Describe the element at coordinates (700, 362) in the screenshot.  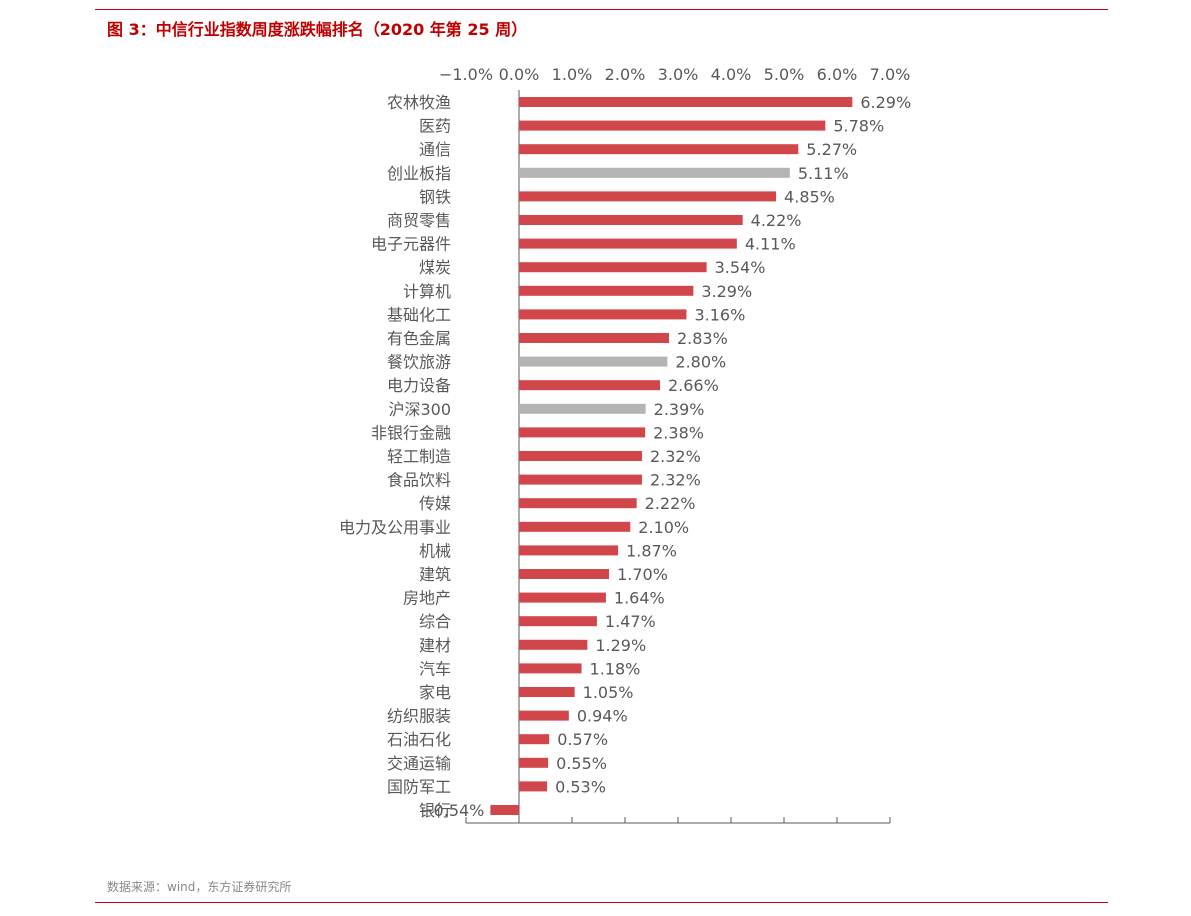
I see `data-label: 2.80%` at that location.